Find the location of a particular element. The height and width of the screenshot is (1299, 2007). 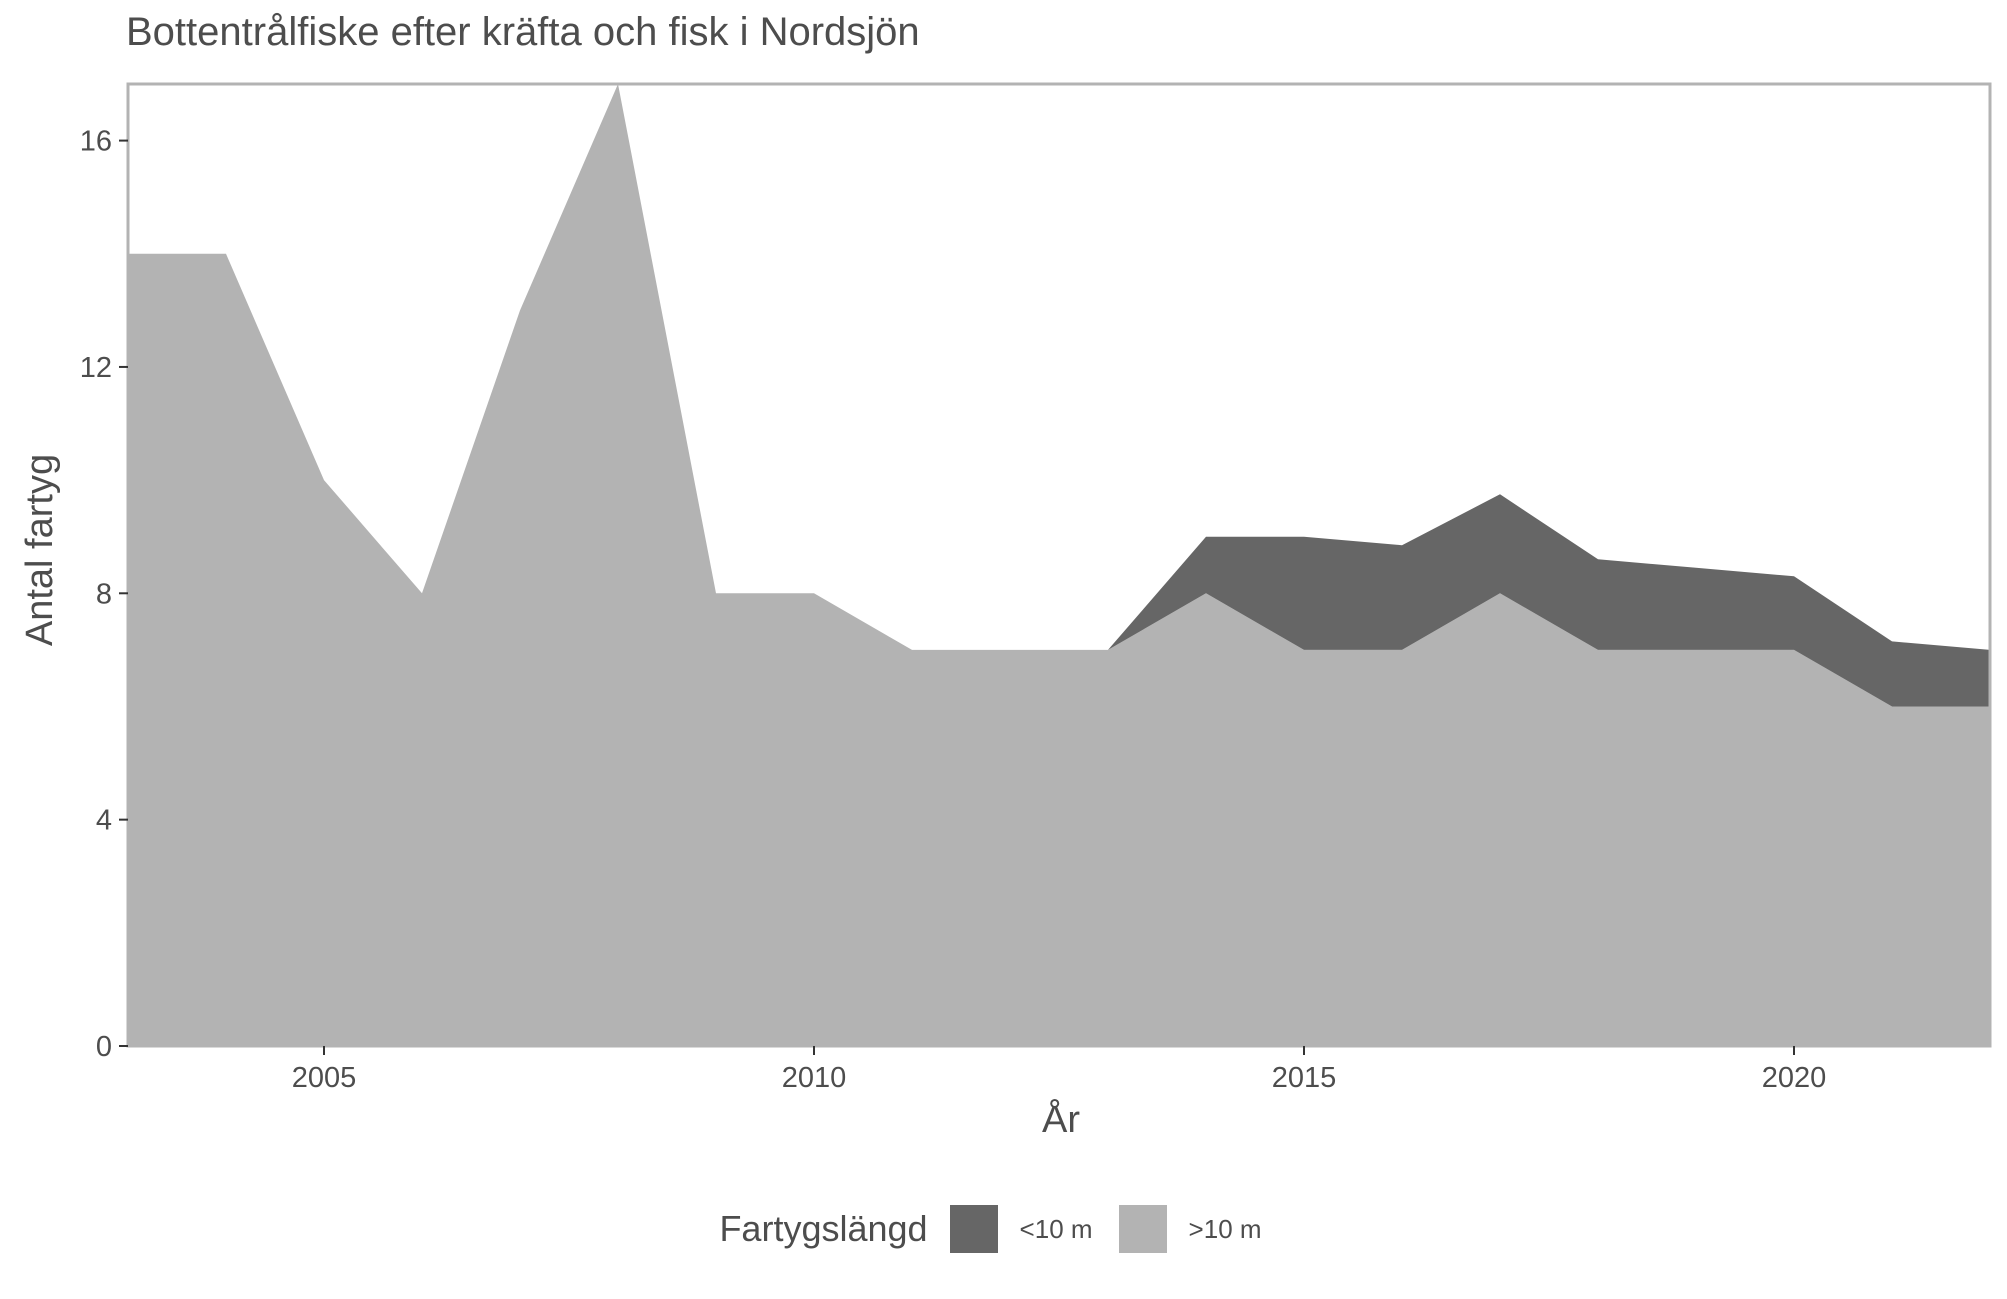

y-tick-label-12: 12 is located at coordinates (96, 368).